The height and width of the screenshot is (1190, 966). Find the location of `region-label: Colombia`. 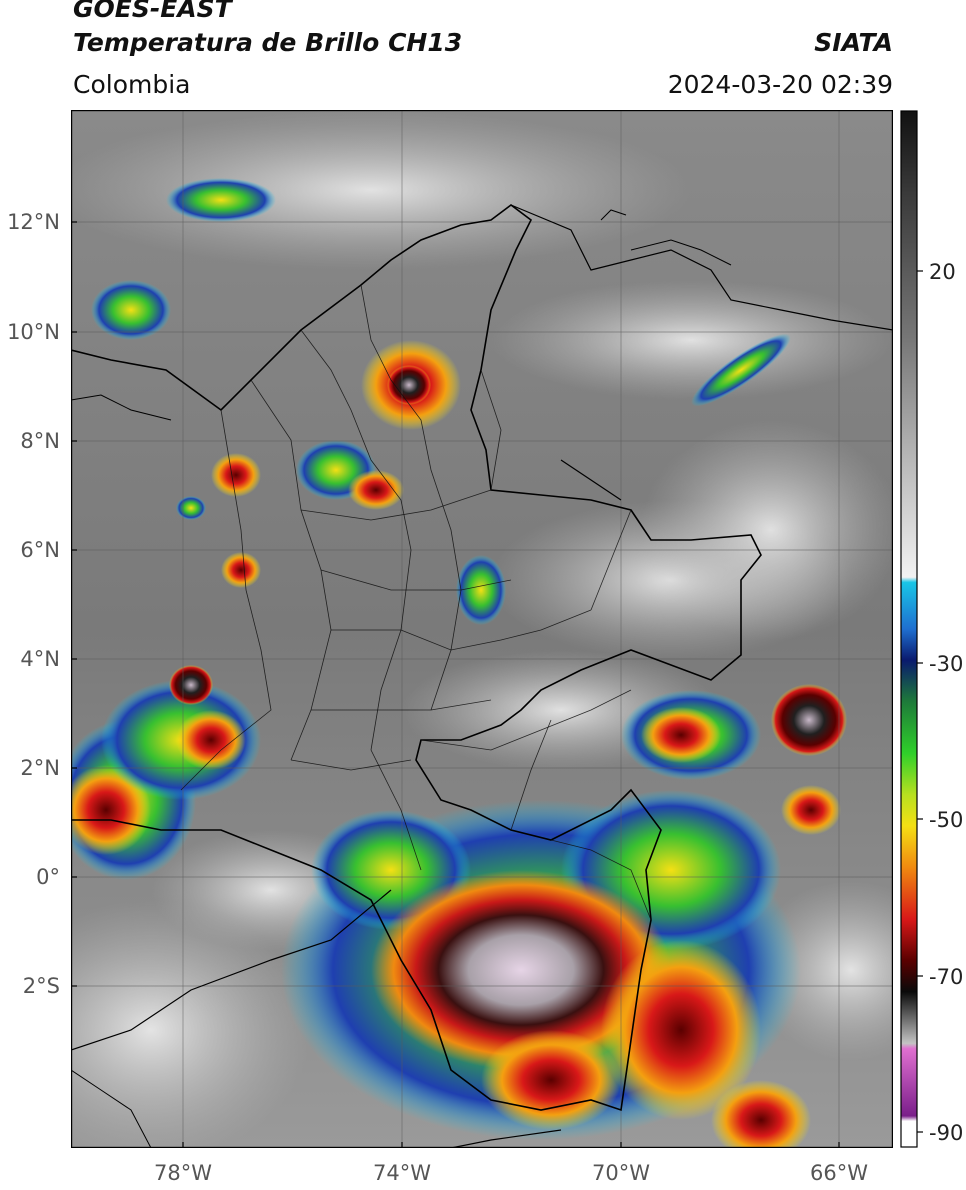

region-label: Colombia is located at coordinates (132, 84).